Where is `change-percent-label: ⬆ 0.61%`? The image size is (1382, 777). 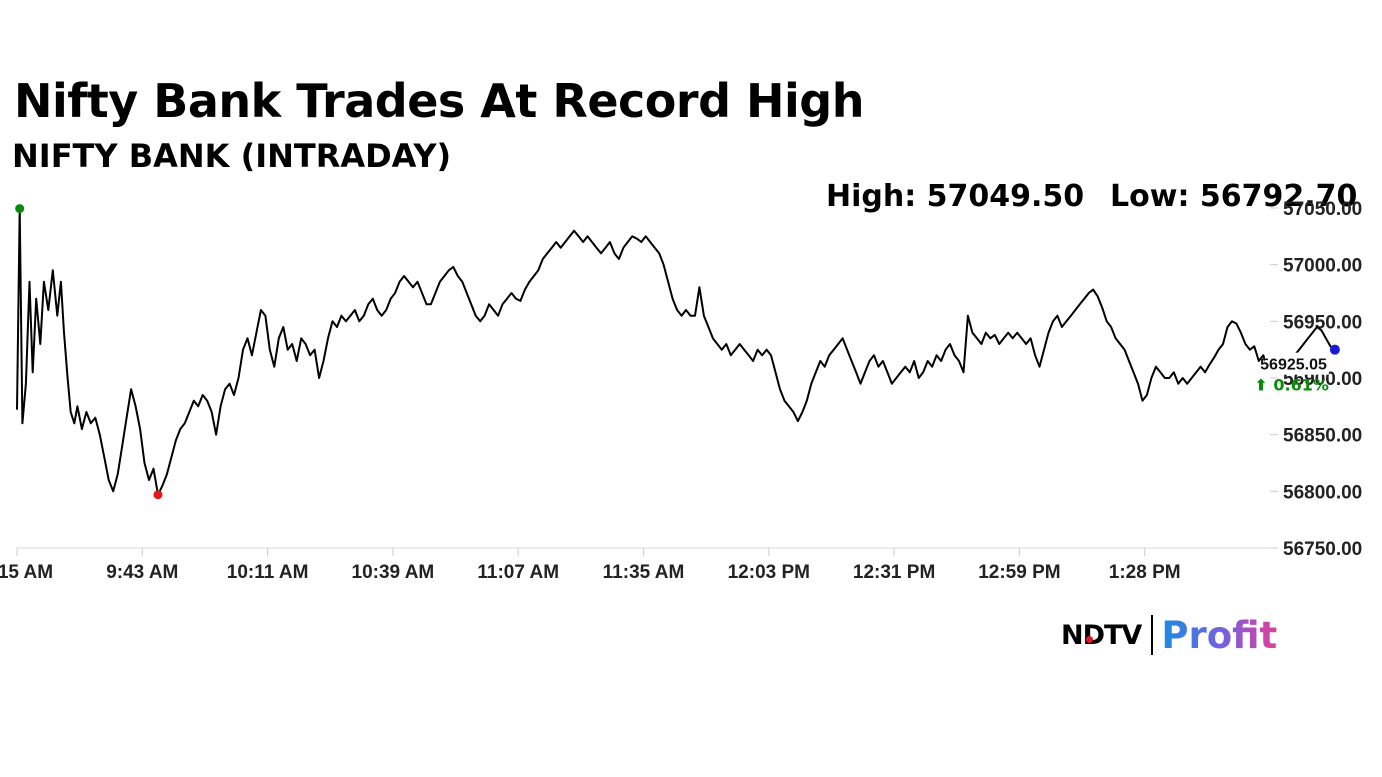 change-percent-label: ⬆ 0.61% is located at coordinates (1291, 385).